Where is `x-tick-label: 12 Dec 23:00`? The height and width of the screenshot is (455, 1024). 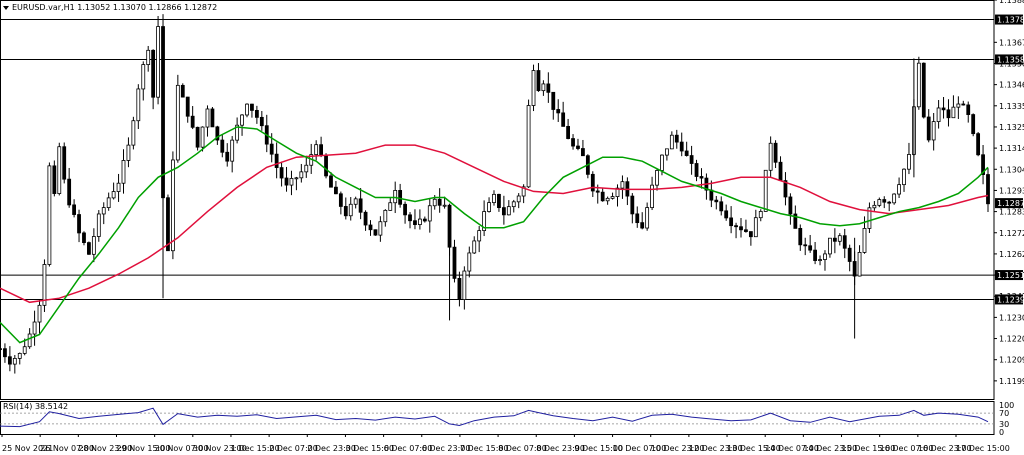
x-tick-label: 12 Dec 23:00 is located at coordinates (716, 448).